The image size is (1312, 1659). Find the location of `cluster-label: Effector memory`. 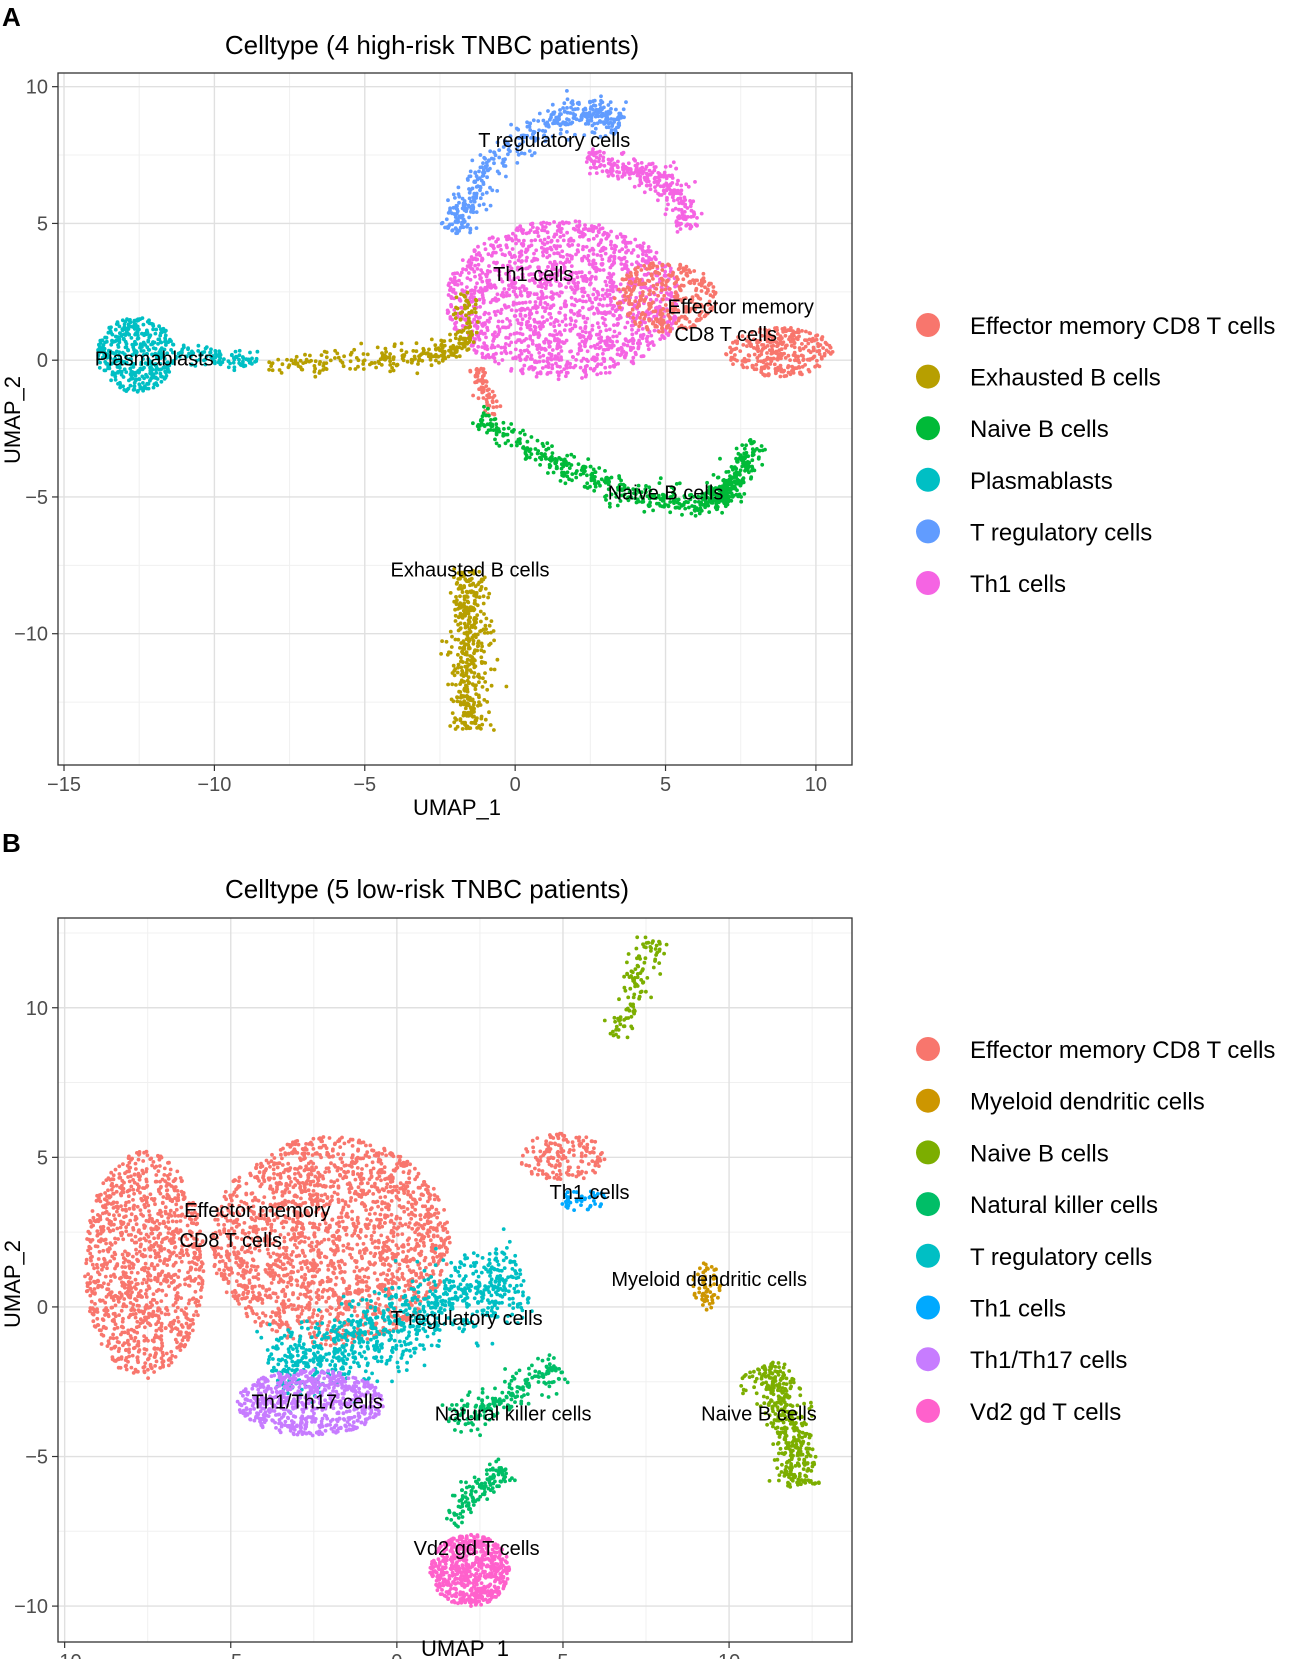

cluster-label: Effector memory is located at coordinates (741, 308).